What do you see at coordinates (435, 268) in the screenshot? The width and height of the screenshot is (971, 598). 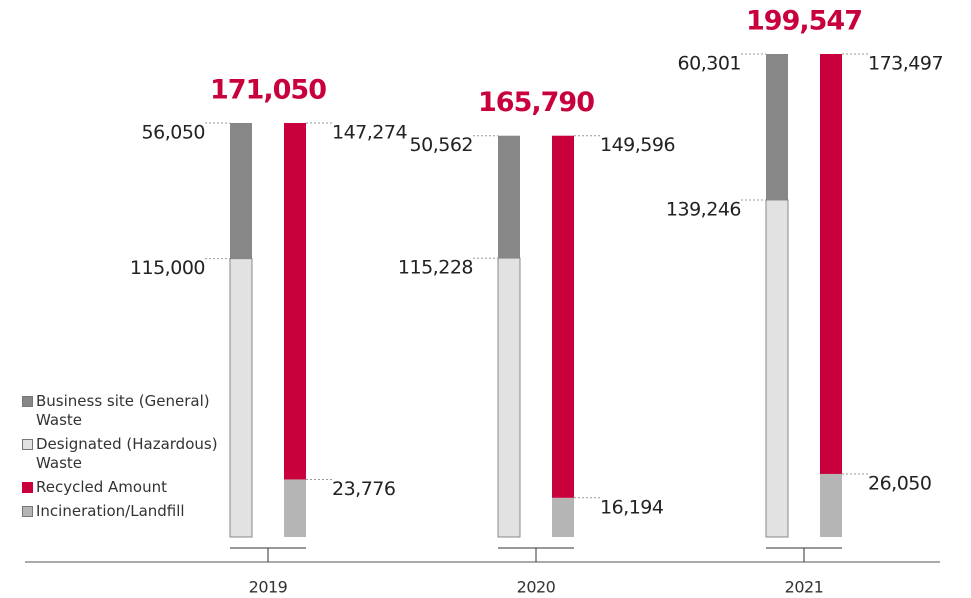 I see `data-label: 115,228` at bounding box center [435, 268].